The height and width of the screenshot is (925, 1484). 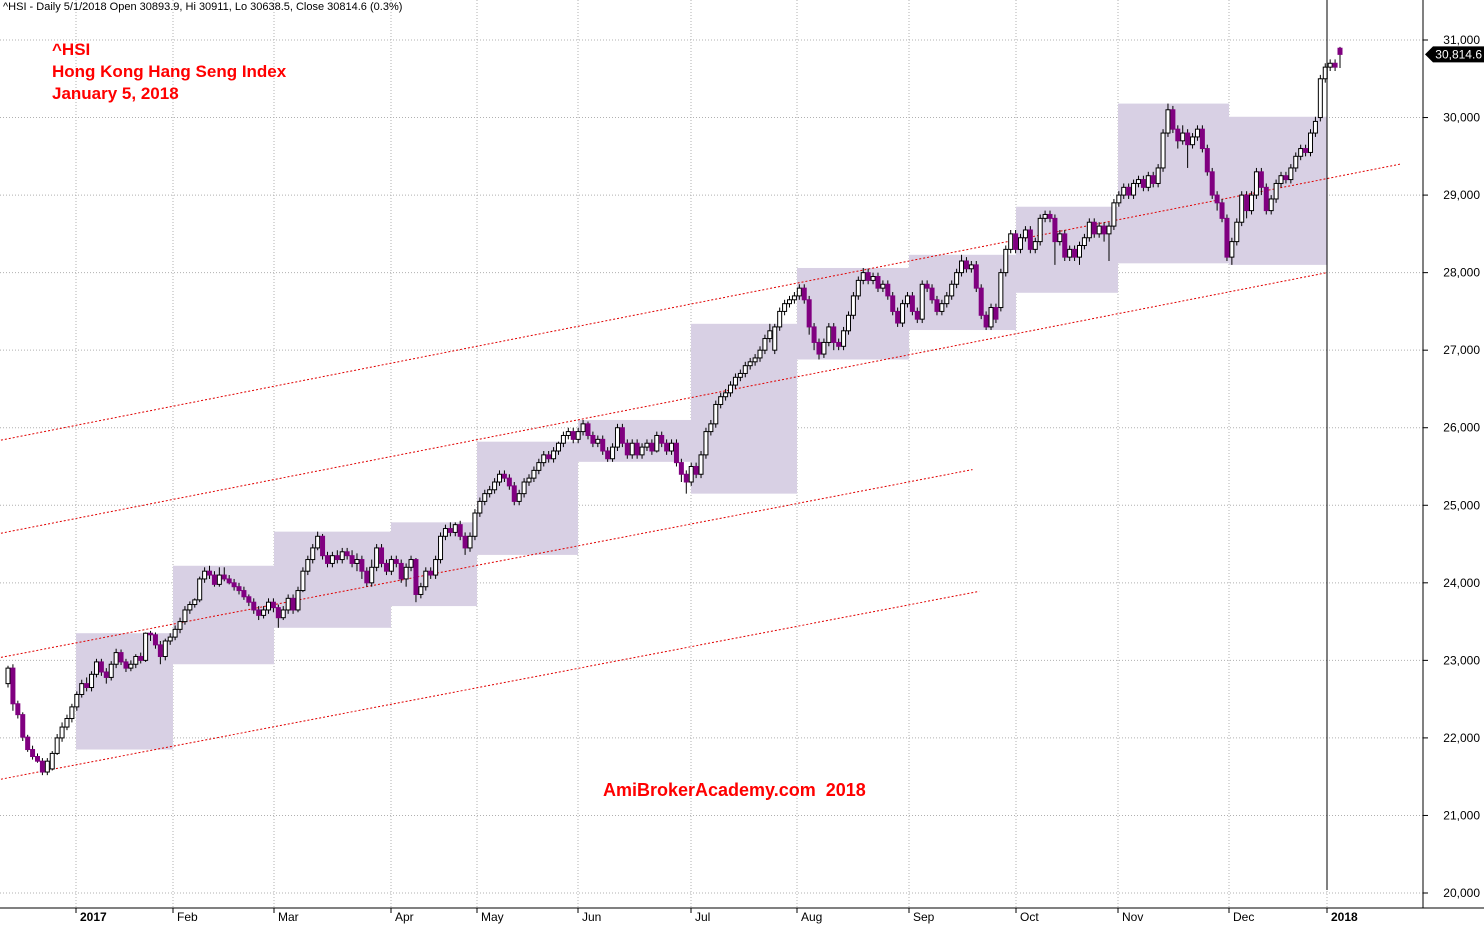 What do you see at coordinates (744, 408) in the screenshot?
I see `month-box` at bounding box center [744, 408].